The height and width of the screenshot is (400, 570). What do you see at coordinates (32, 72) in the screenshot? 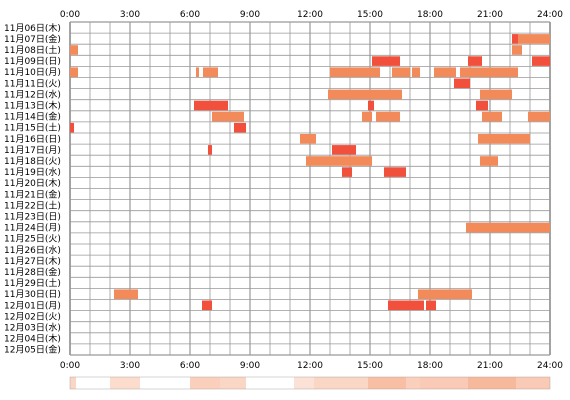
I see `day-label: 11月10日(月)` at bounding box center [32, 72].